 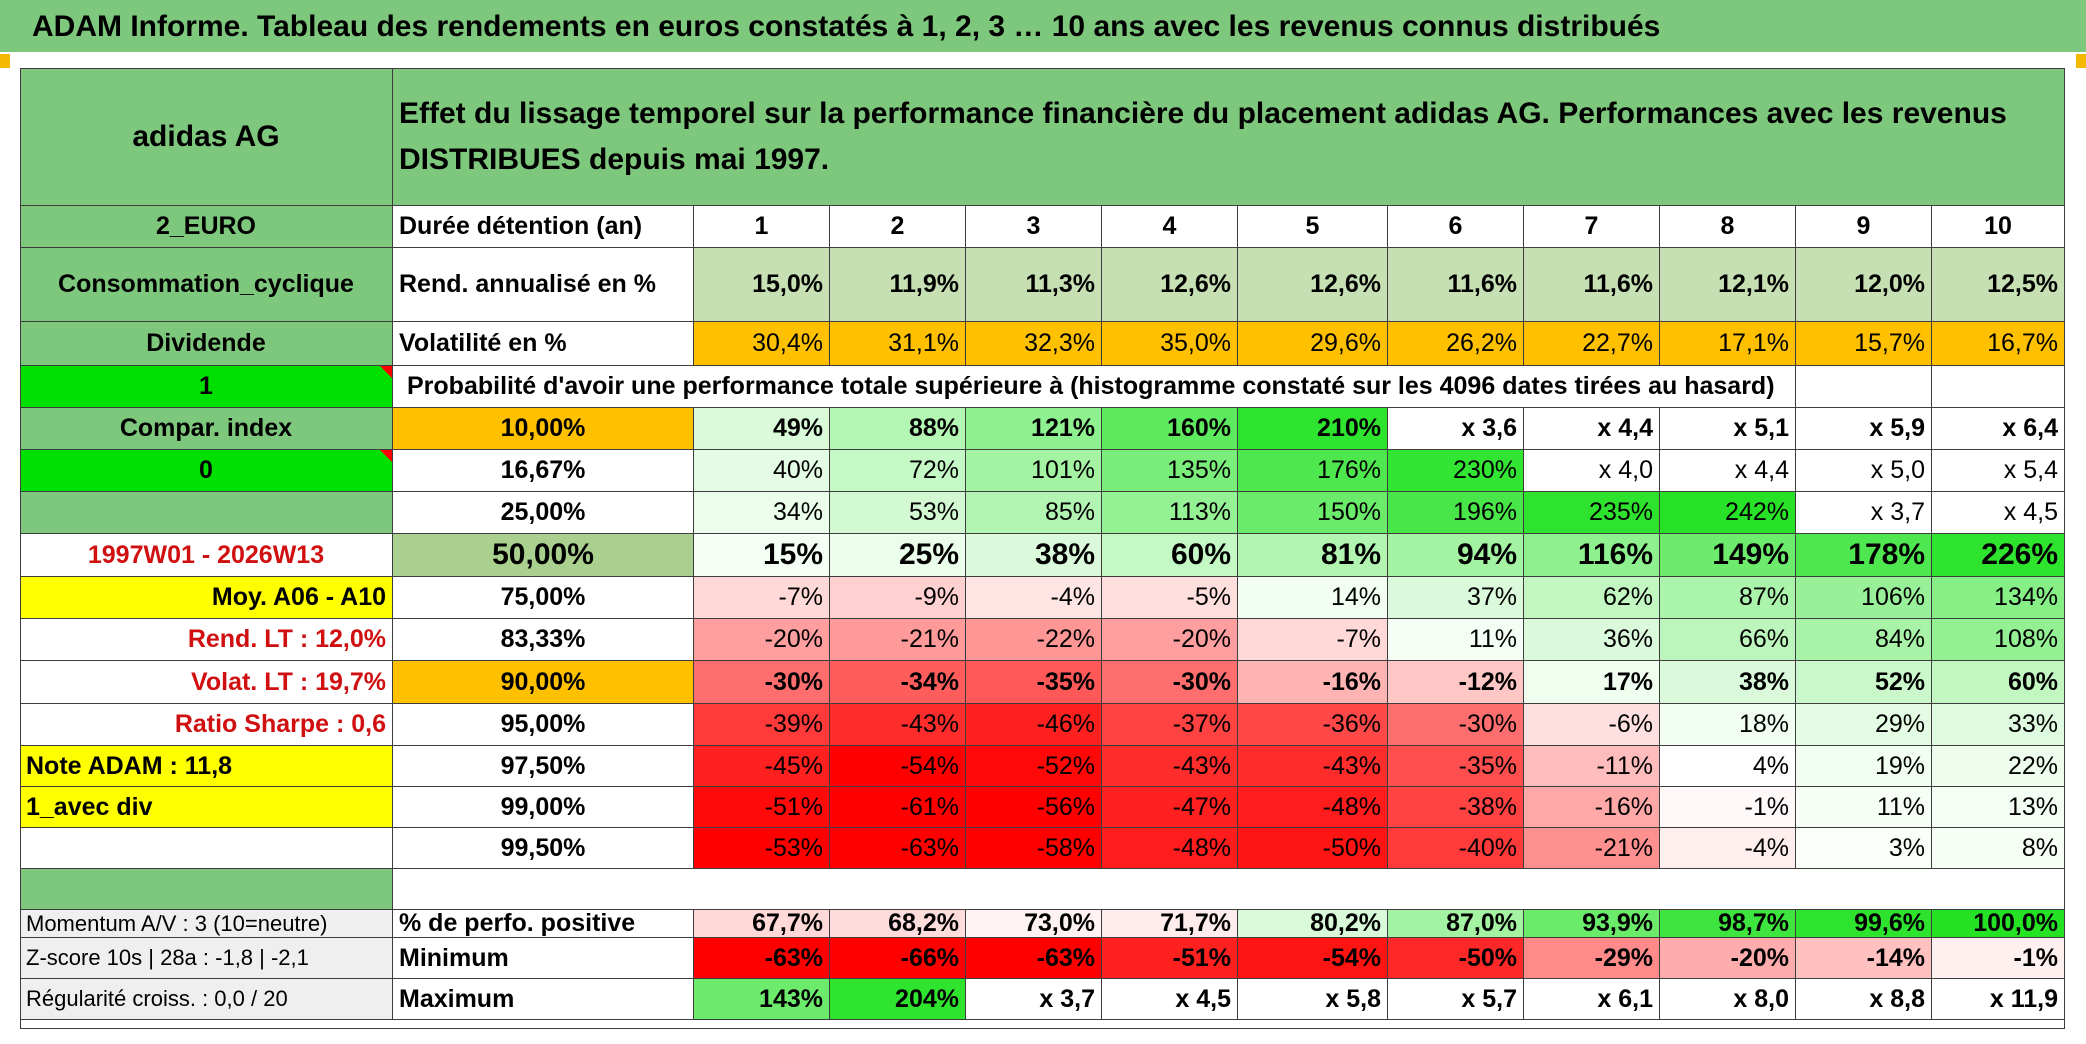 What do you see at coordinates (1456, 725) in the screenshot?
I see `percentile-cell: -30%` at bounding box center [1456, 725].